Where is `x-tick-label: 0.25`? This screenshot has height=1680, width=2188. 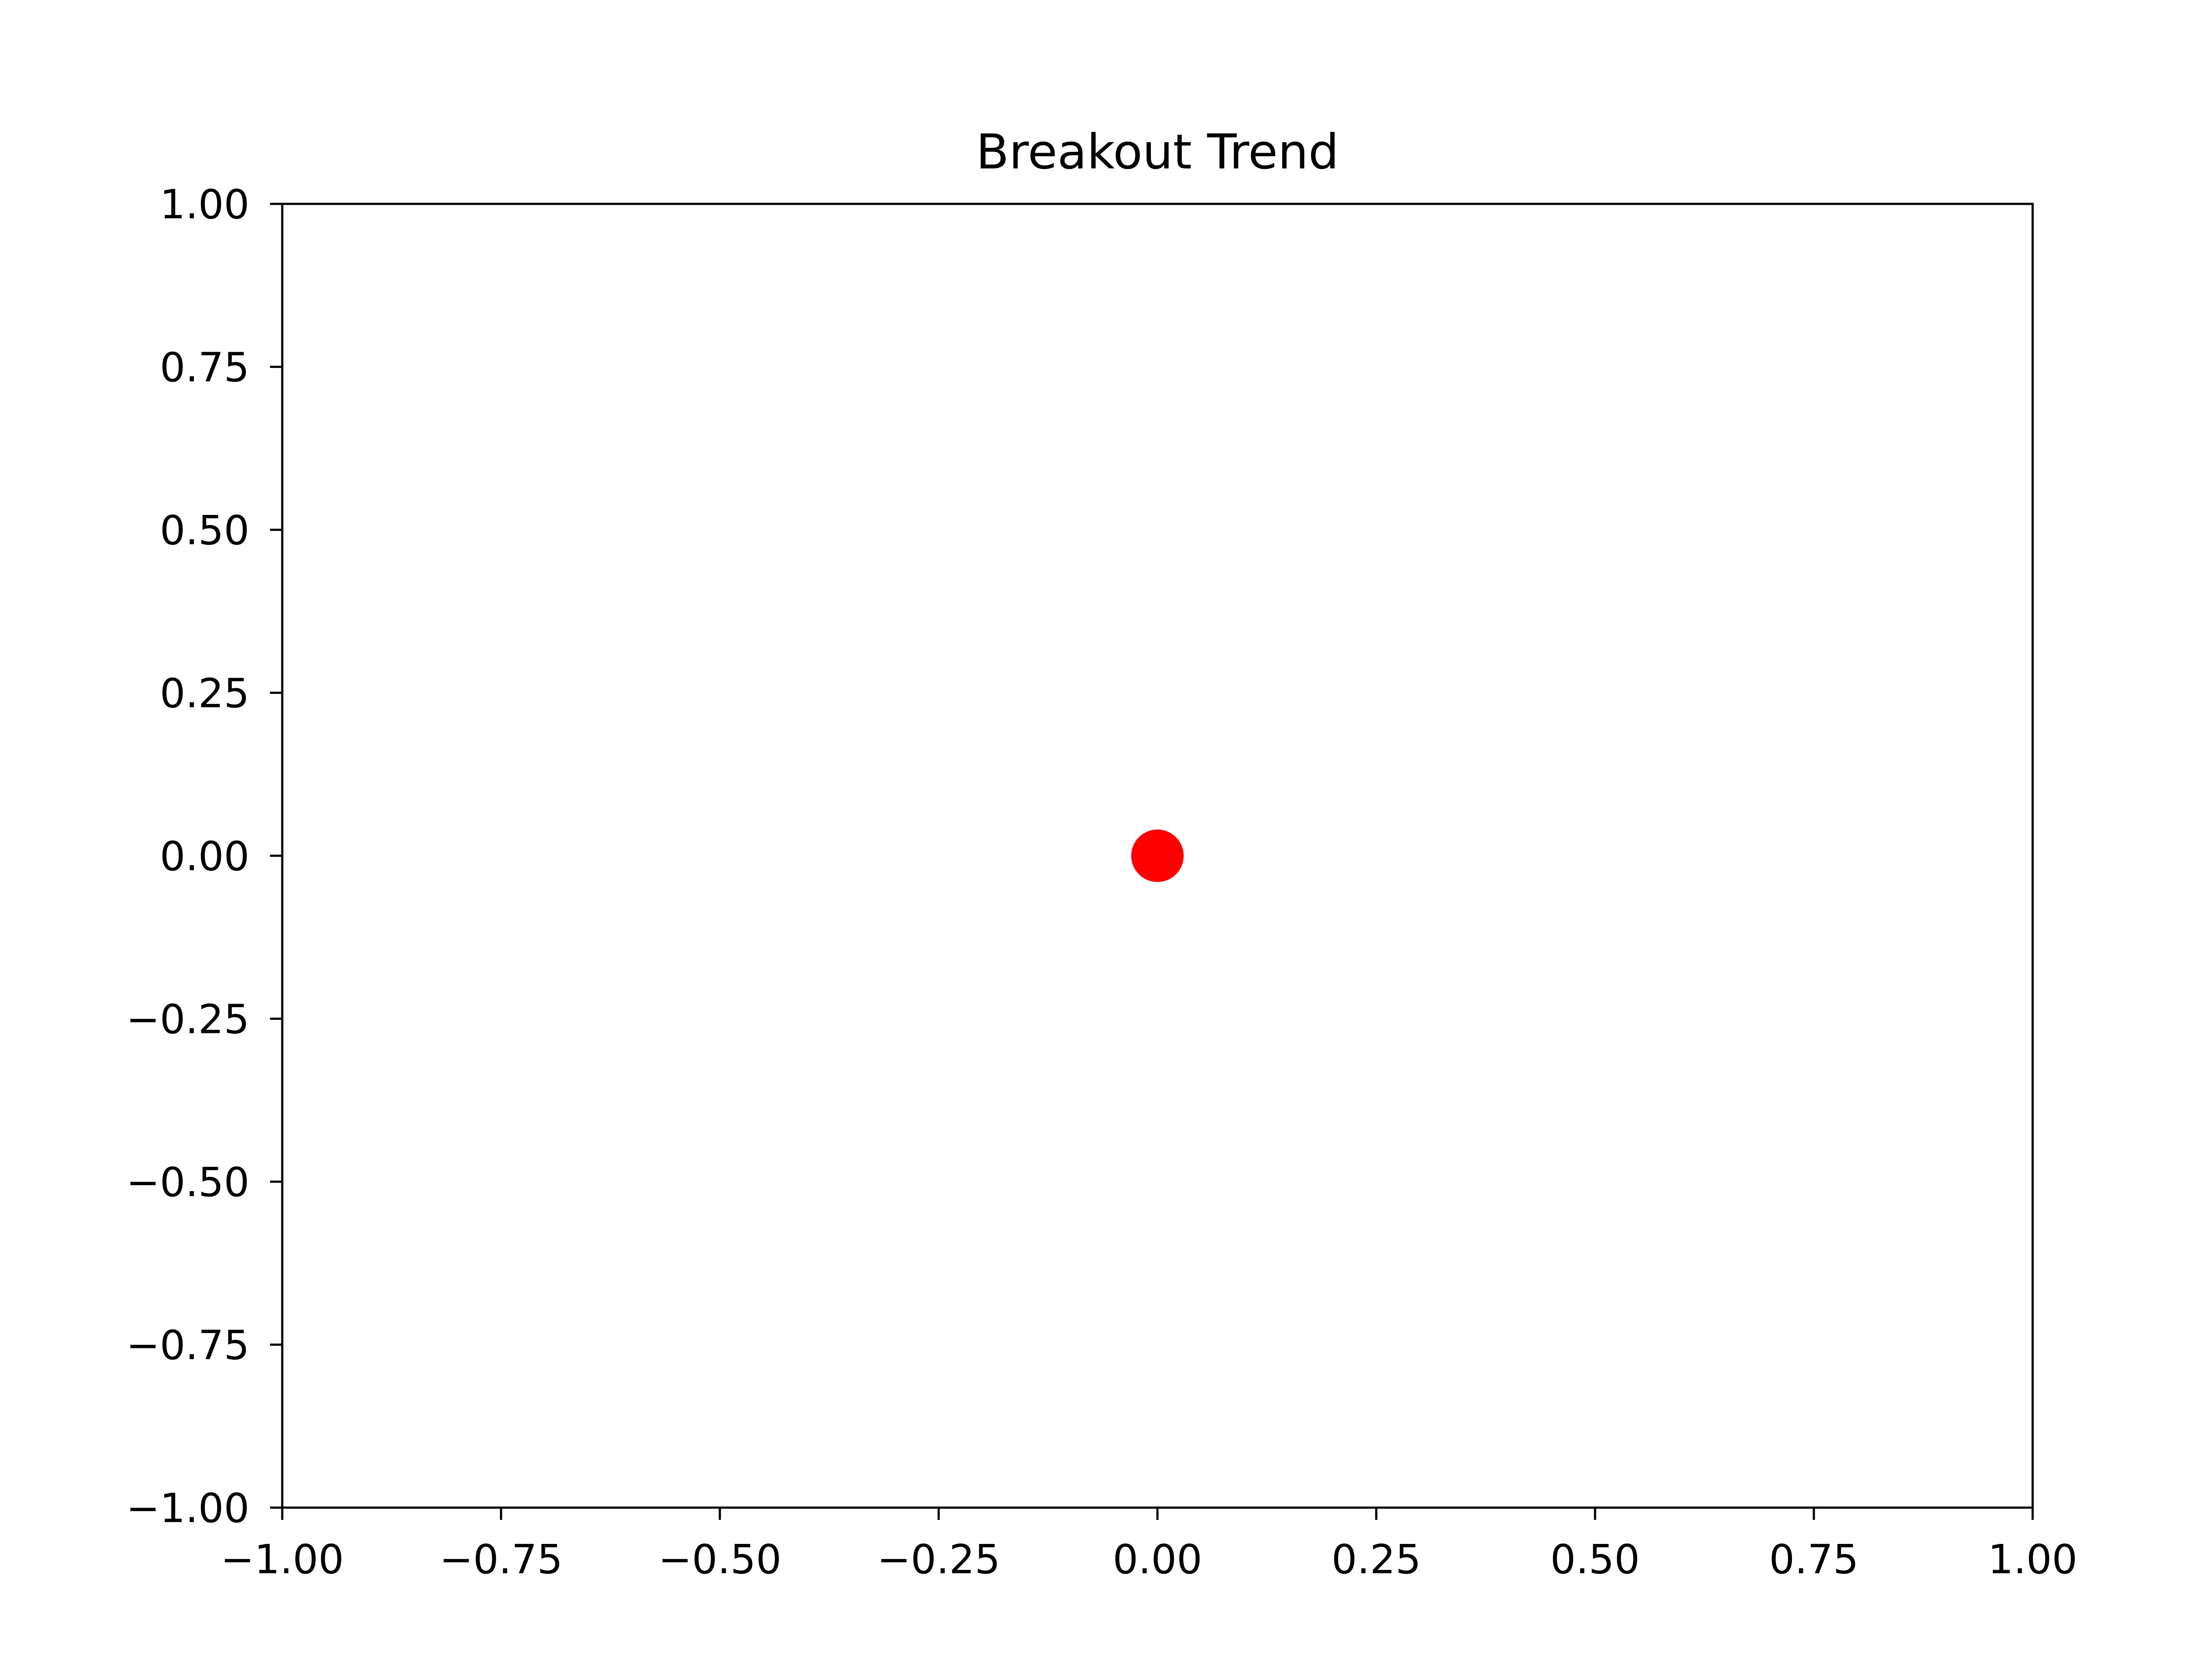 x-tick-label: 0.25 is located at coordinates (1376, 1559).